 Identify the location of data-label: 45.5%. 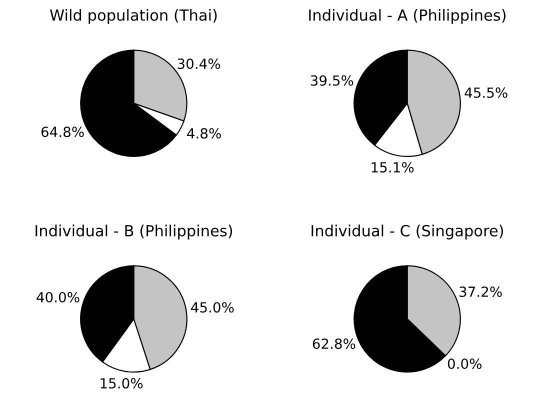
(486, 92).